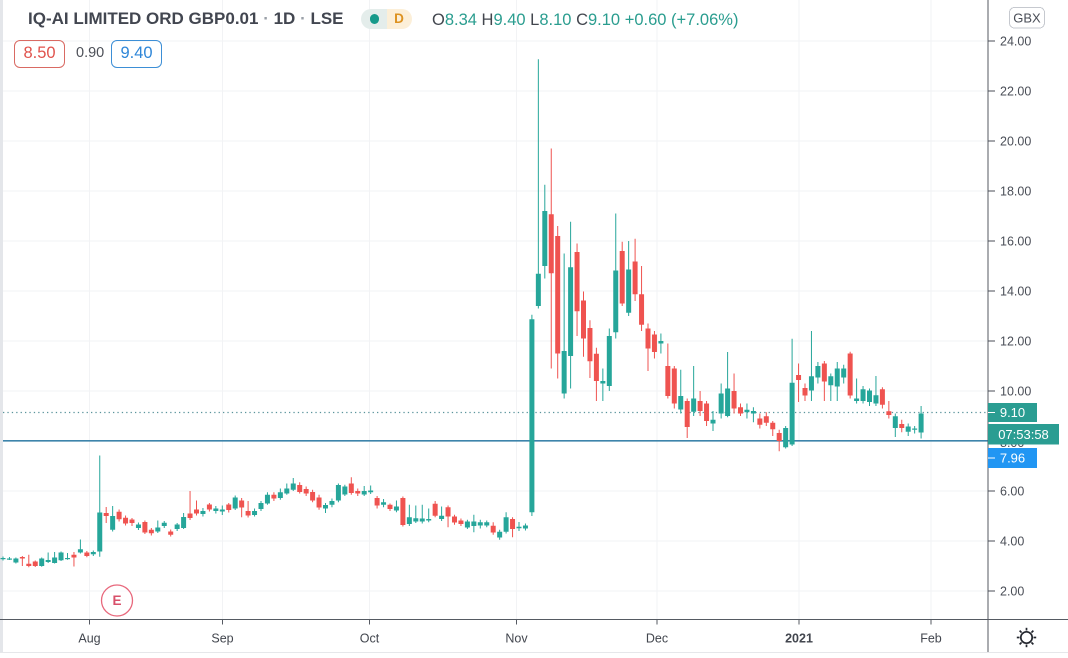  What do you see at coordinates (370, 639) in the screenshot?
I see `svg-text: Oct` at bounding box center [370, 639].